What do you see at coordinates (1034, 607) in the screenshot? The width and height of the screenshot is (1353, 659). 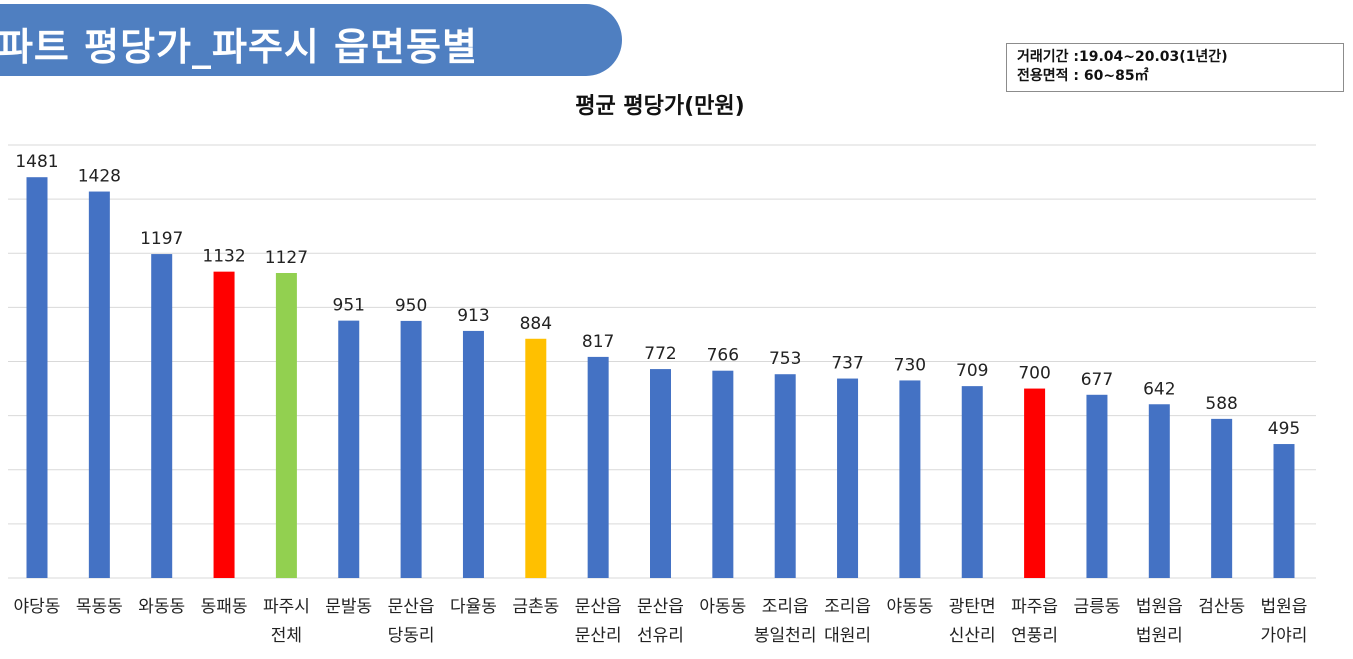 I see `x-tick-label: 파주읍` at bounding box center [1034, 607].